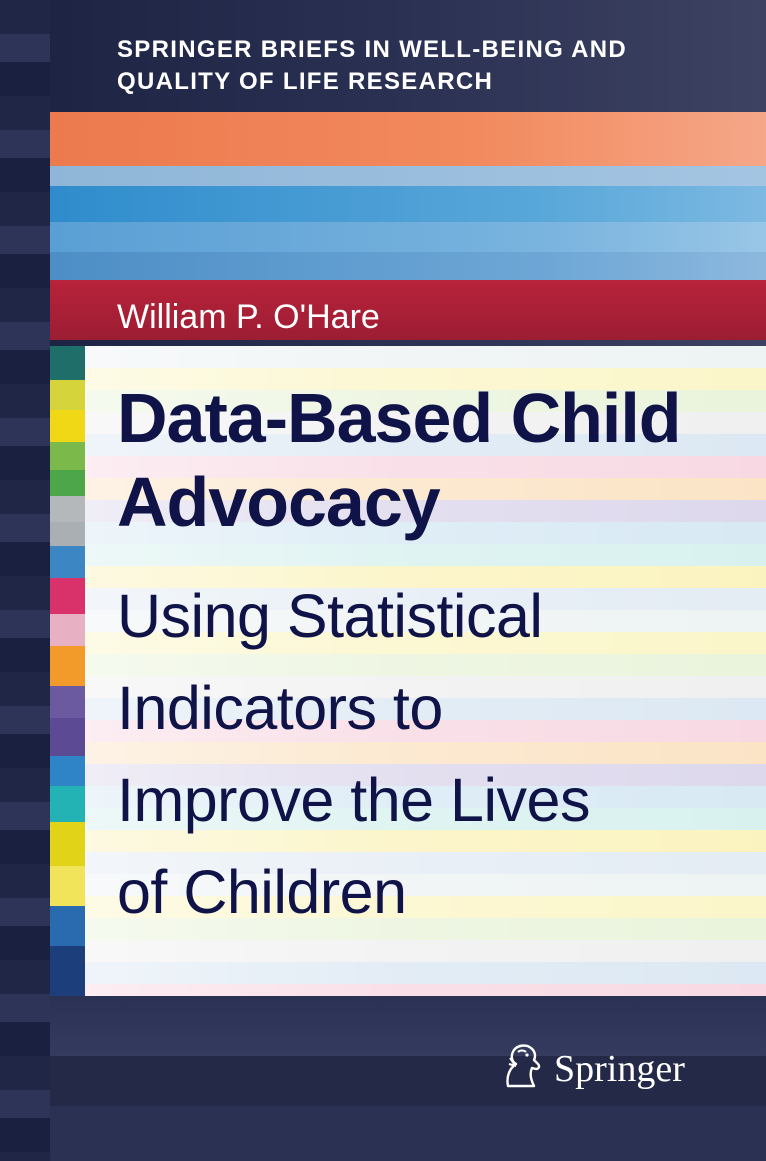 The width and height of the screenshot is (766, 1161). What do you see at coordinates (399, 460) in the screenshot?
I see `book-title: Data-Based Child Advocacy` at bounding box center [399, 460].